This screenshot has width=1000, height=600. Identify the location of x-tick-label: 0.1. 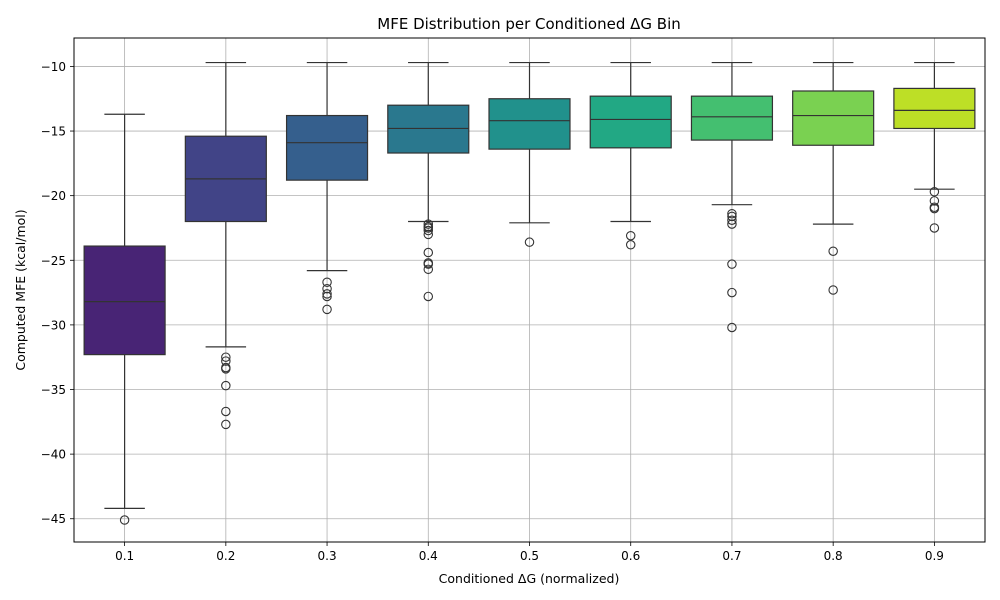
(124, 556).